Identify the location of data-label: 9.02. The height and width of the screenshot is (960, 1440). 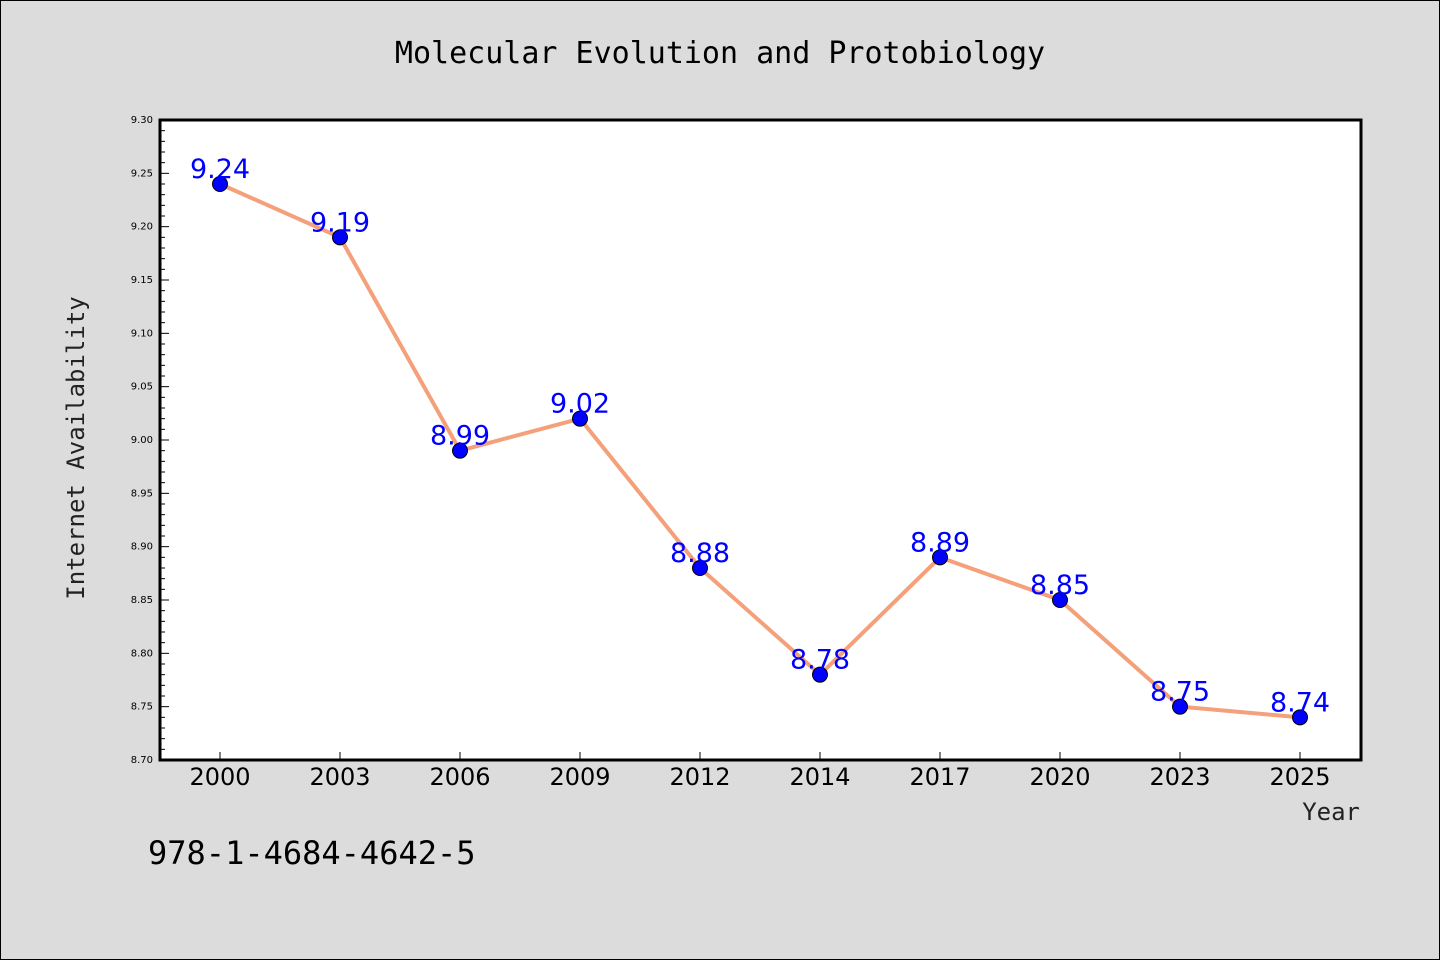
(580, 404).